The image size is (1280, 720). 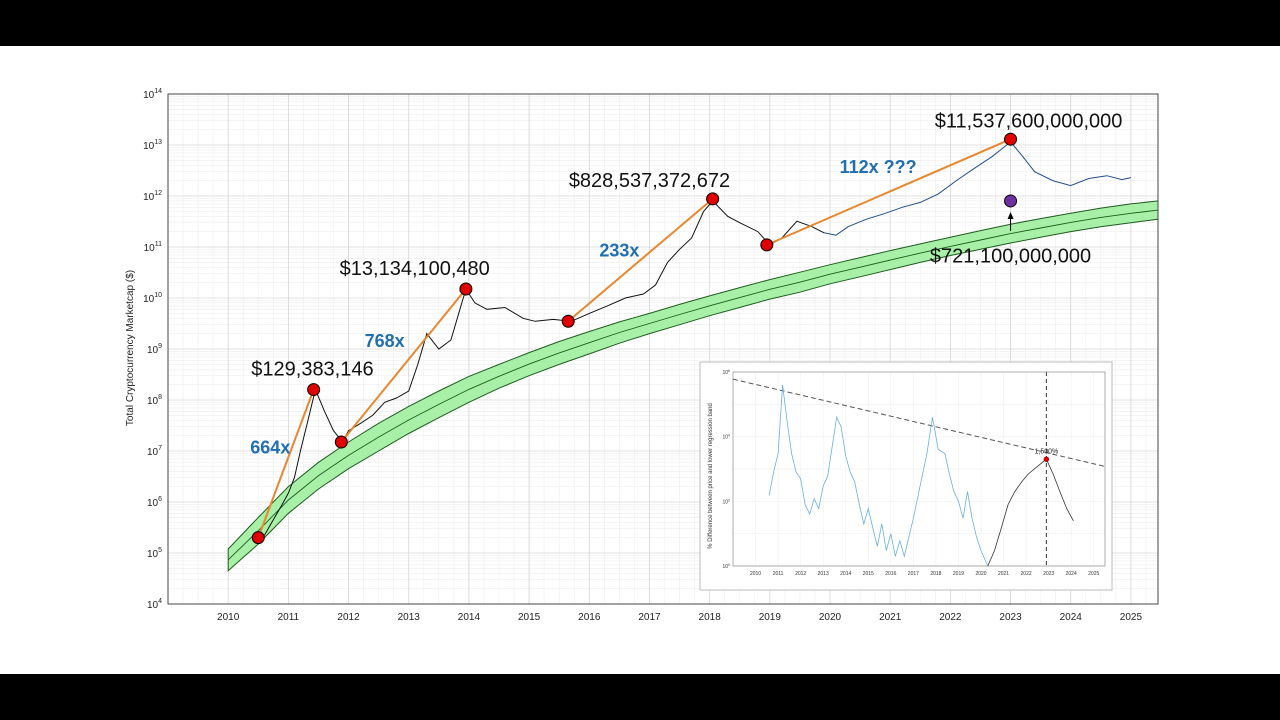 What do you see at coordinates (158, 295) in the screenshot?
I see `y-tick-exponent: 10` at bounding box center [158, 295].